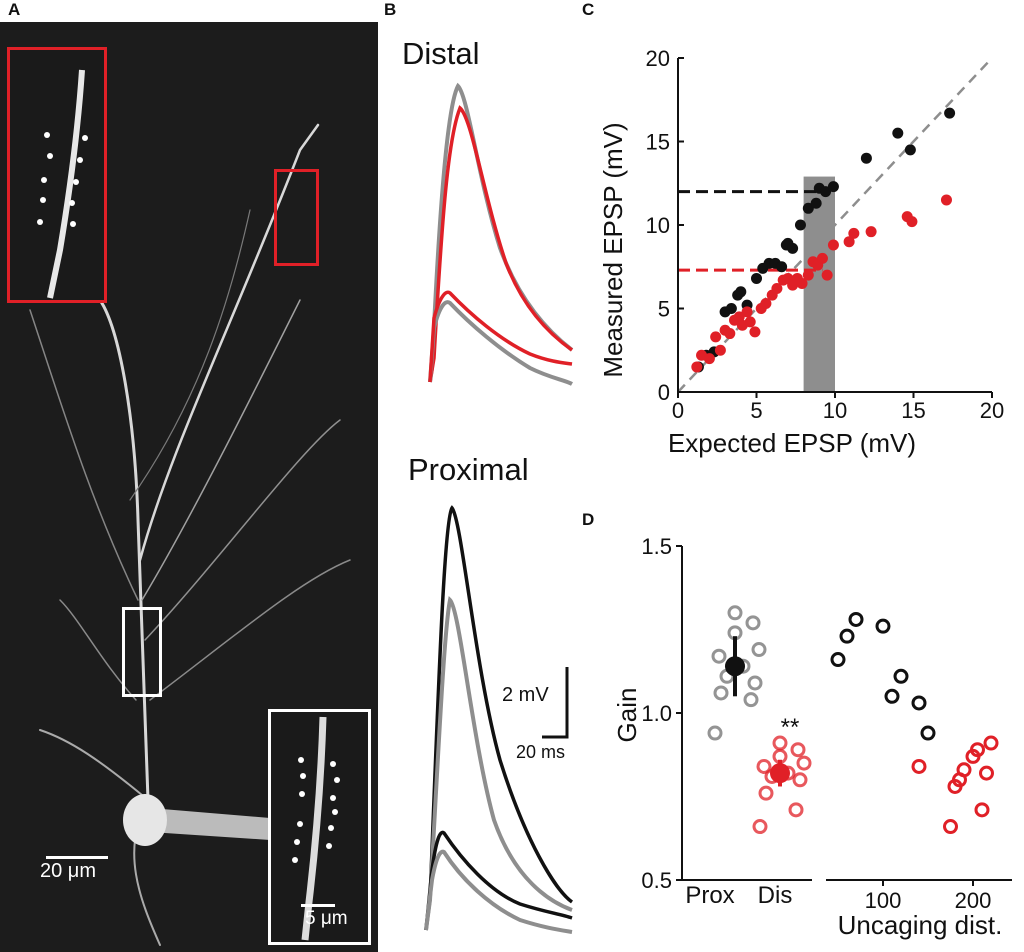  Describe the element at coordinates (77, 857) in the screenshot. I see `main-scale-bar` at that location.